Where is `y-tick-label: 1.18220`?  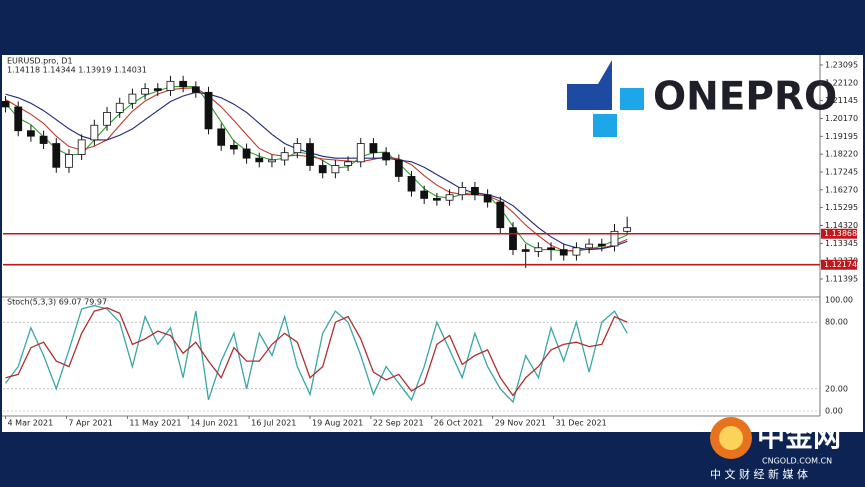 y-tick-label: 1.18220 is located at coordinates (841, 154).